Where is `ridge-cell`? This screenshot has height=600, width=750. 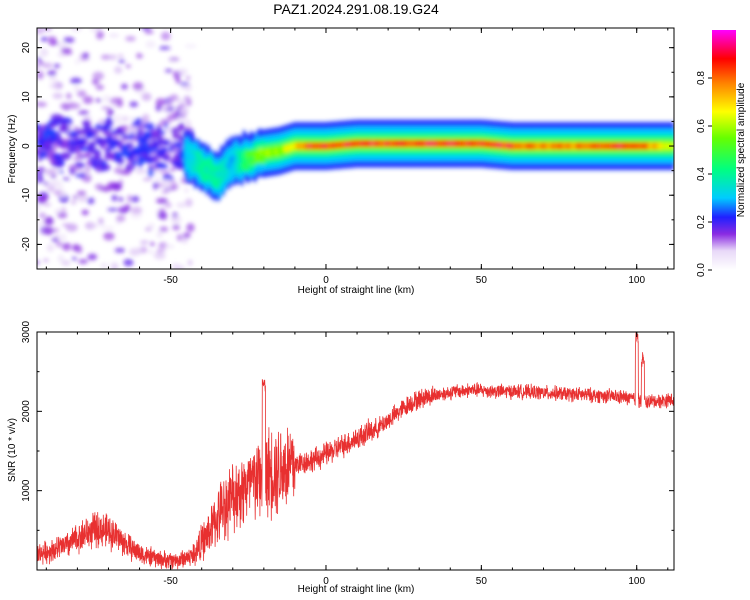
ridge-cell is located at coordinates (199, 161).